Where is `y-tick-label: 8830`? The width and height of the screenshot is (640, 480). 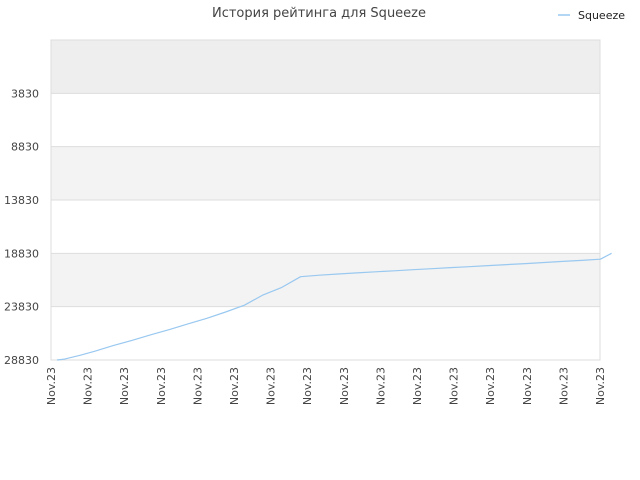 y-tick-label: 8830 is located at coordinates (25, 147).